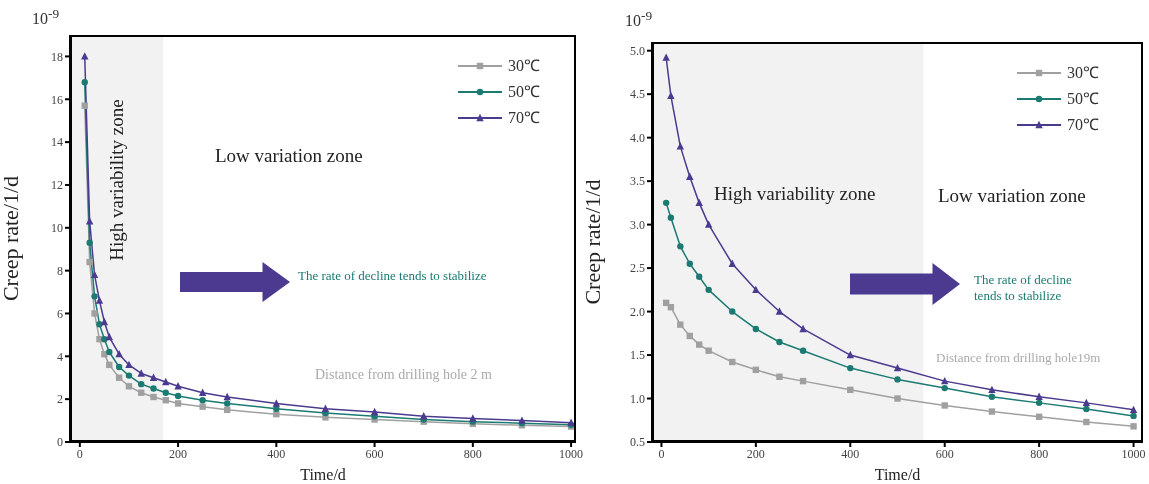 This screenshot has height=484, width=1149. Describe the element at coordinates (637, 311) in the screenshot. I see `y-tick-label: 2.0` at that location.